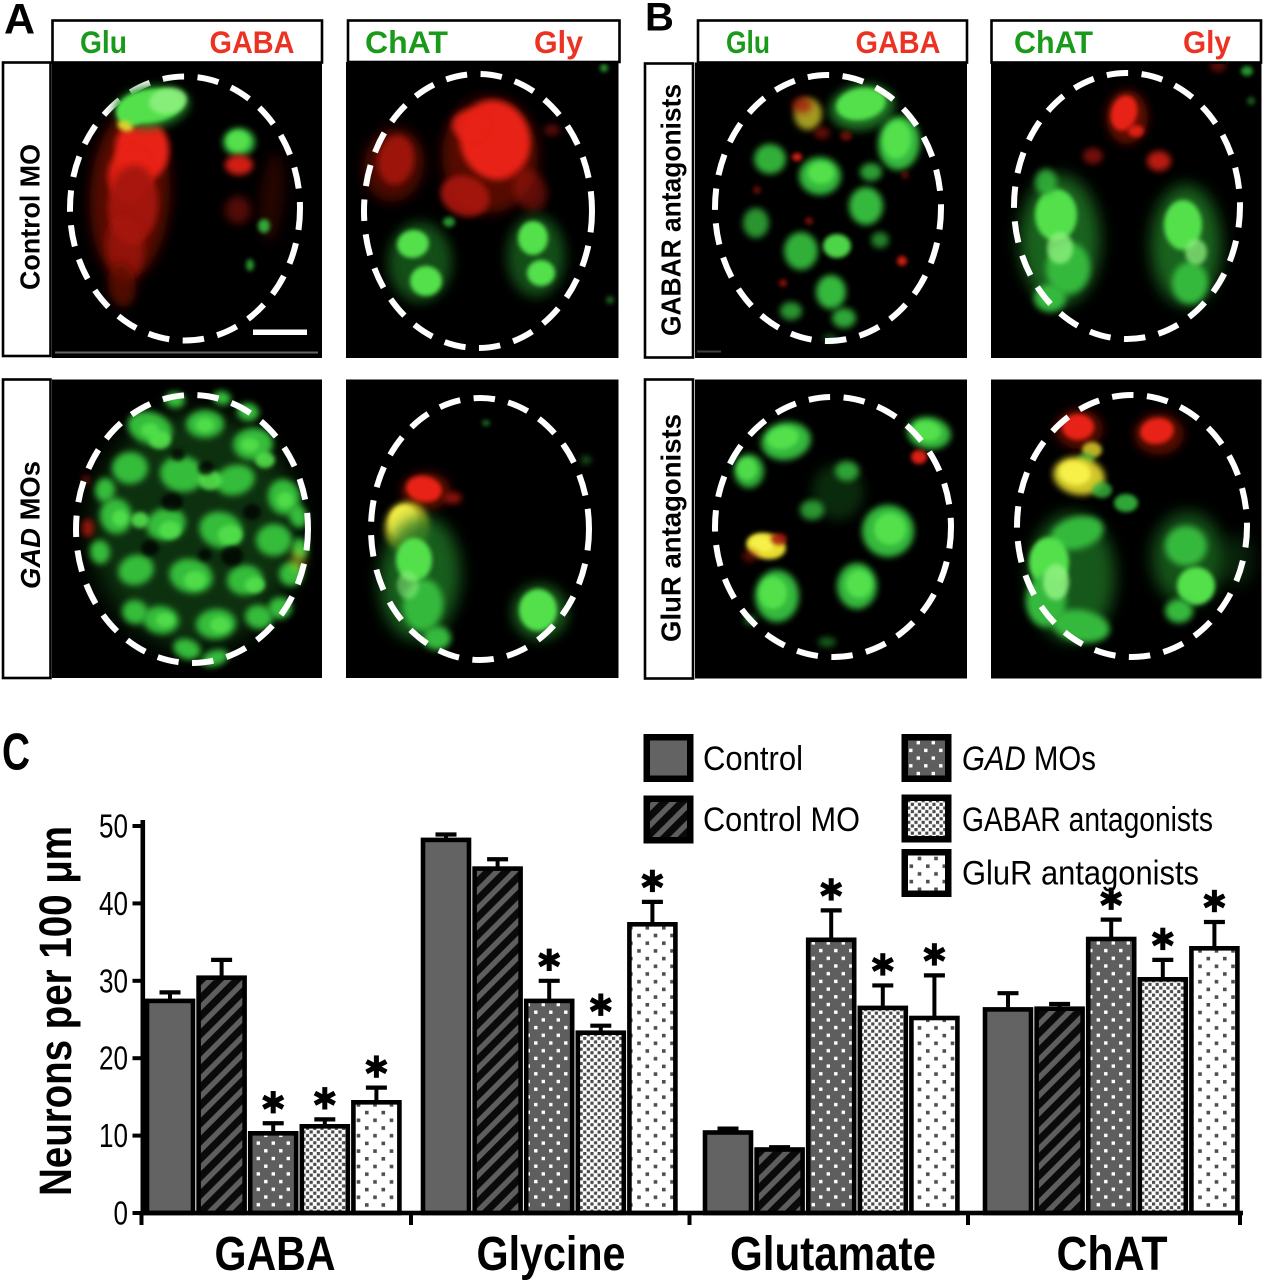  Describe the element at coordinates (121, 1213) in the screenshot. I see `svg-text: 0` at that location.